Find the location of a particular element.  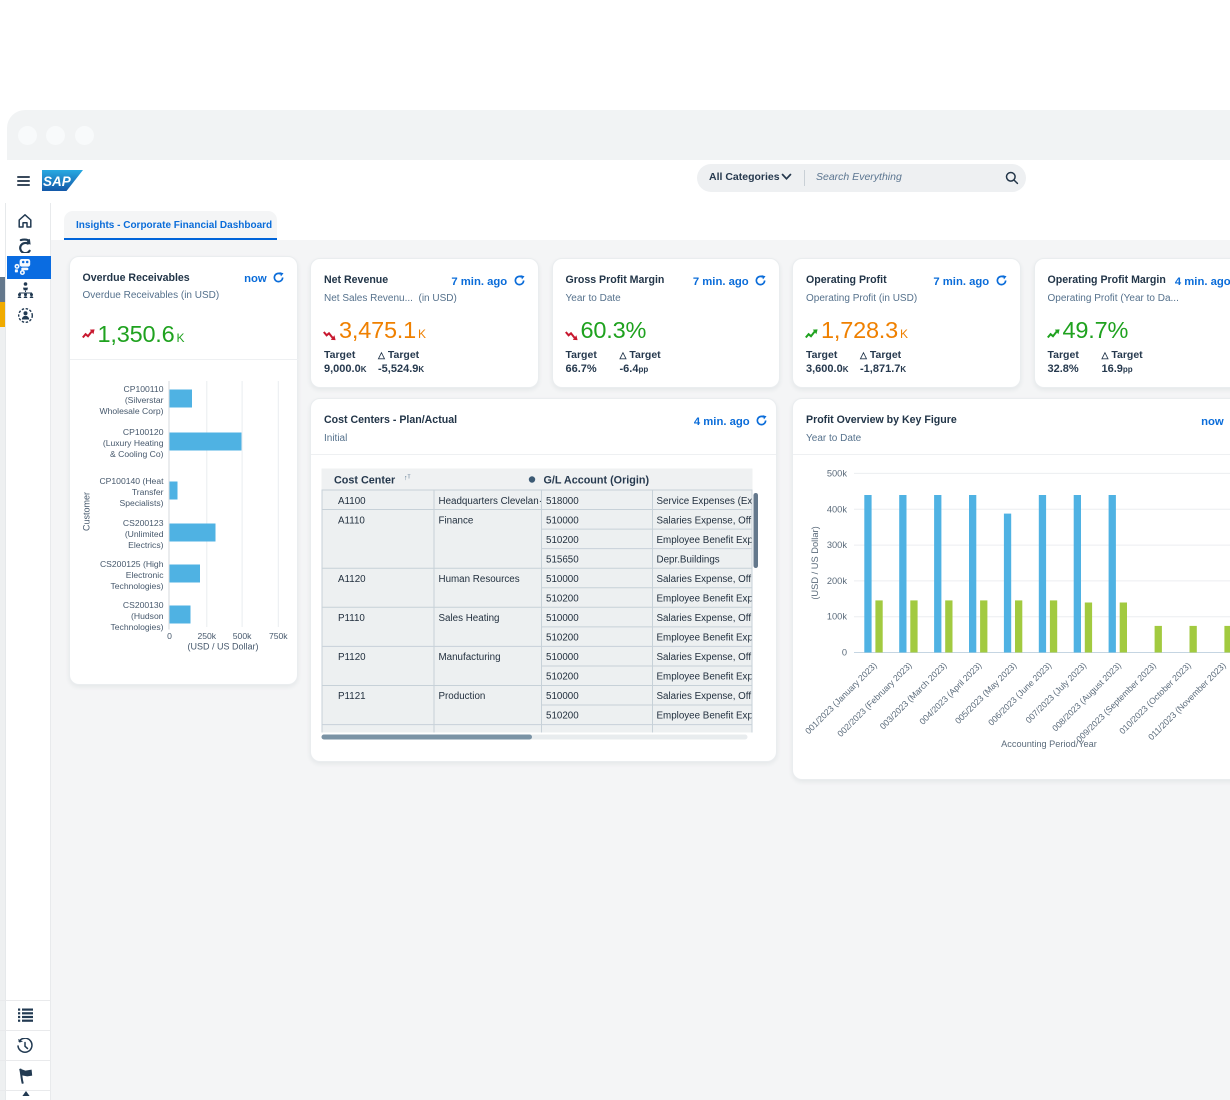

svg-text: & Cooling Co) is located at coordinates (137, 454).